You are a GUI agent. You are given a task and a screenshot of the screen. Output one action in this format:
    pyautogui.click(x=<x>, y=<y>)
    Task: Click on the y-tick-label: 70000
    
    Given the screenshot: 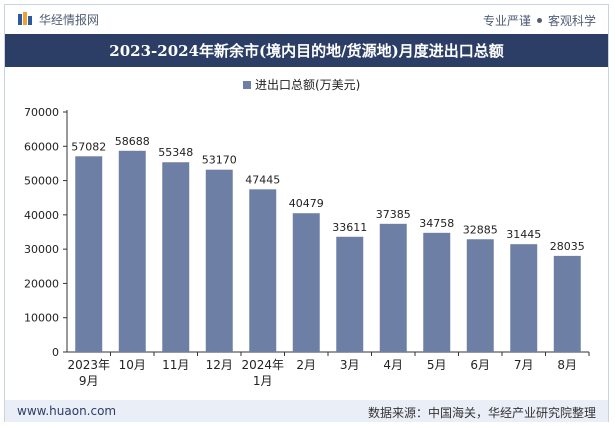 What is the action you would take?
    pyautogui.click(x=41, y=112)
    